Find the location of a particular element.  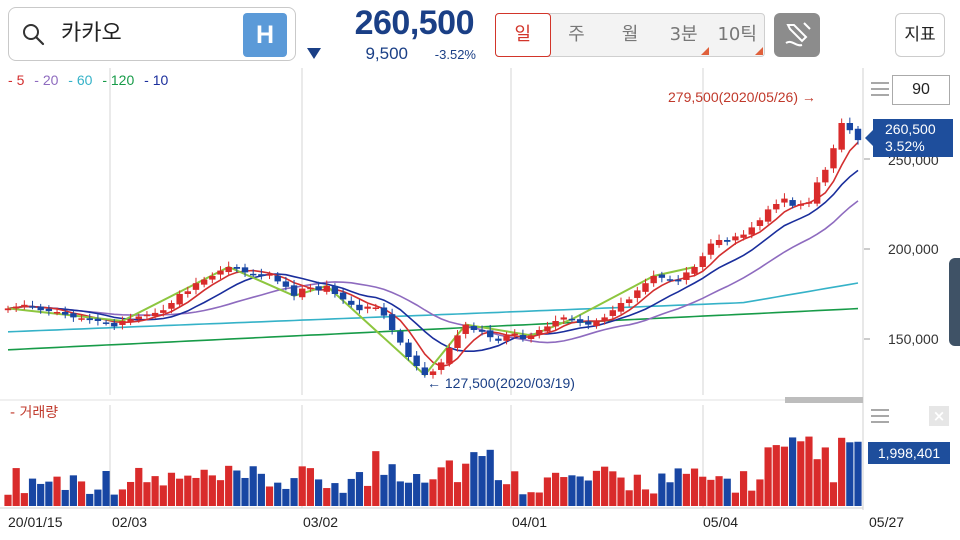

tab-10tick: 10틱 is located at coordinates (737, 35).